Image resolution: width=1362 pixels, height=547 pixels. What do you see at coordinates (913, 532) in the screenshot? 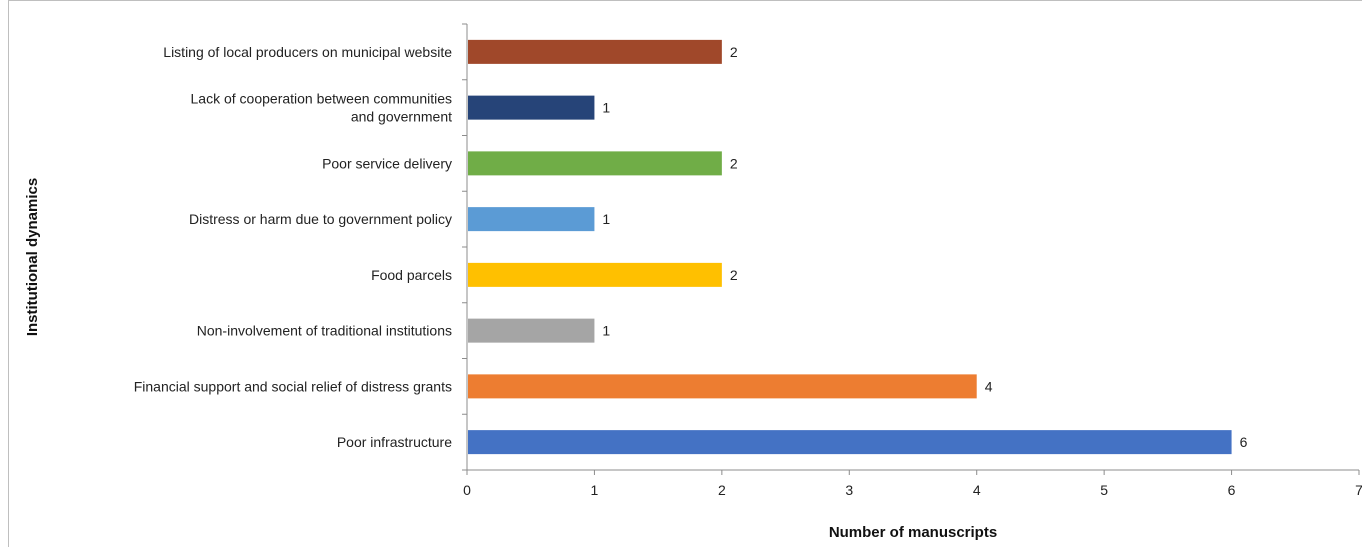
I see `x-axis-title: Number of manuscripts` at bounding box center [913, 532].